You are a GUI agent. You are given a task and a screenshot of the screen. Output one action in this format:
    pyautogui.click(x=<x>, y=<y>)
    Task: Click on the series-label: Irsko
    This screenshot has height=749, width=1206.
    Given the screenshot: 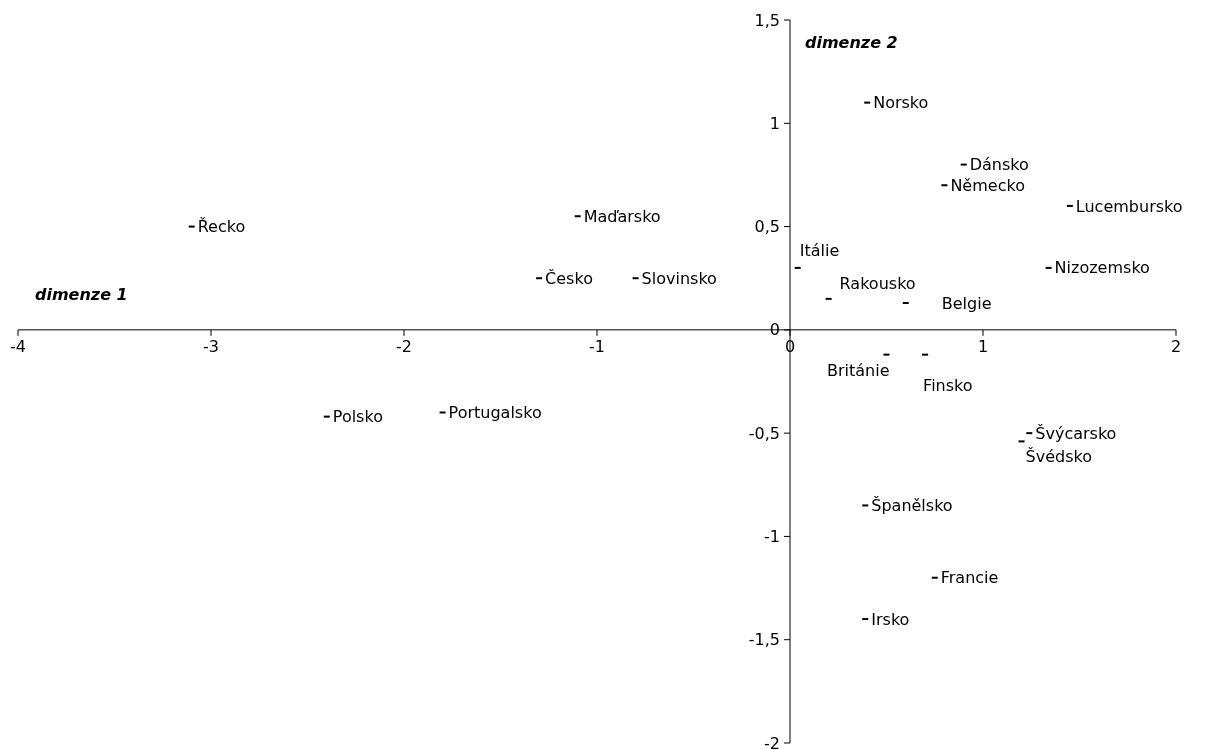 What is the action you would take?
    pyautogui.click(x=890, y=619)
    